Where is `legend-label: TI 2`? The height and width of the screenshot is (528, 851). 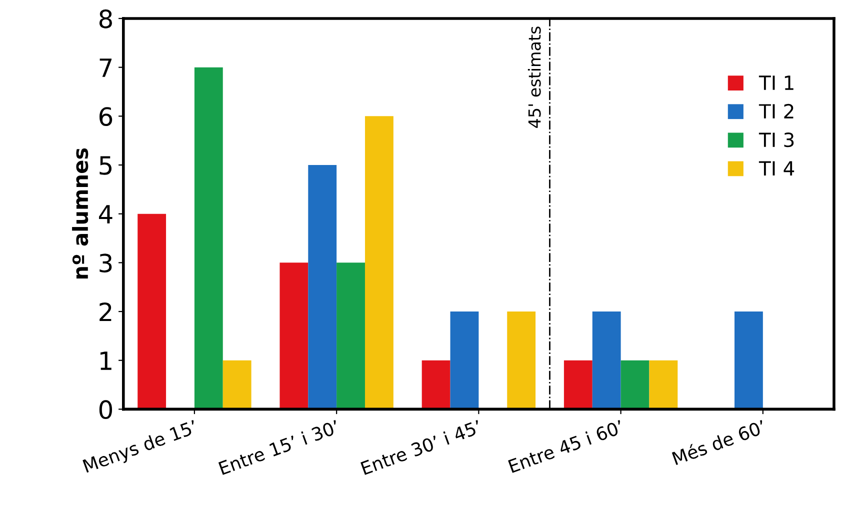
legend-label: TI 2 is located at coordinates (776, 111).